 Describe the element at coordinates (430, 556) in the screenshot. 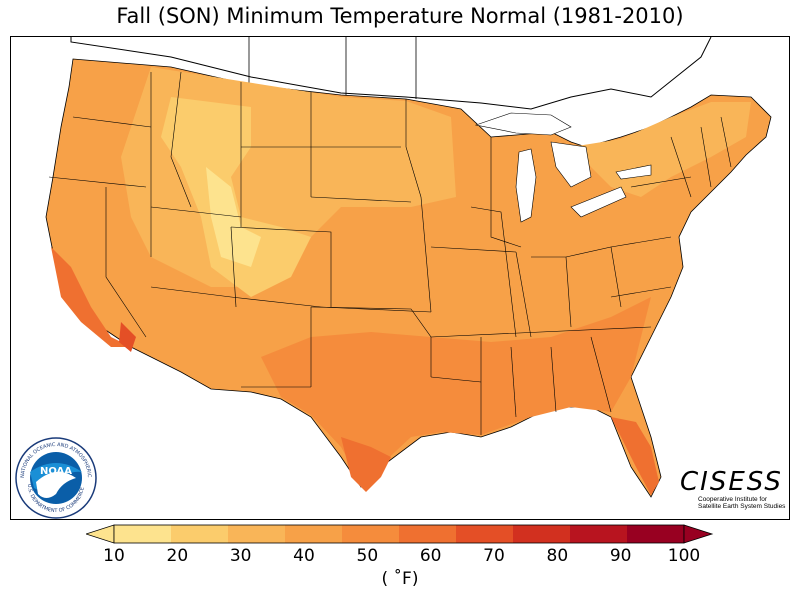

I see `colorbar-tick-label: 60` at that location.